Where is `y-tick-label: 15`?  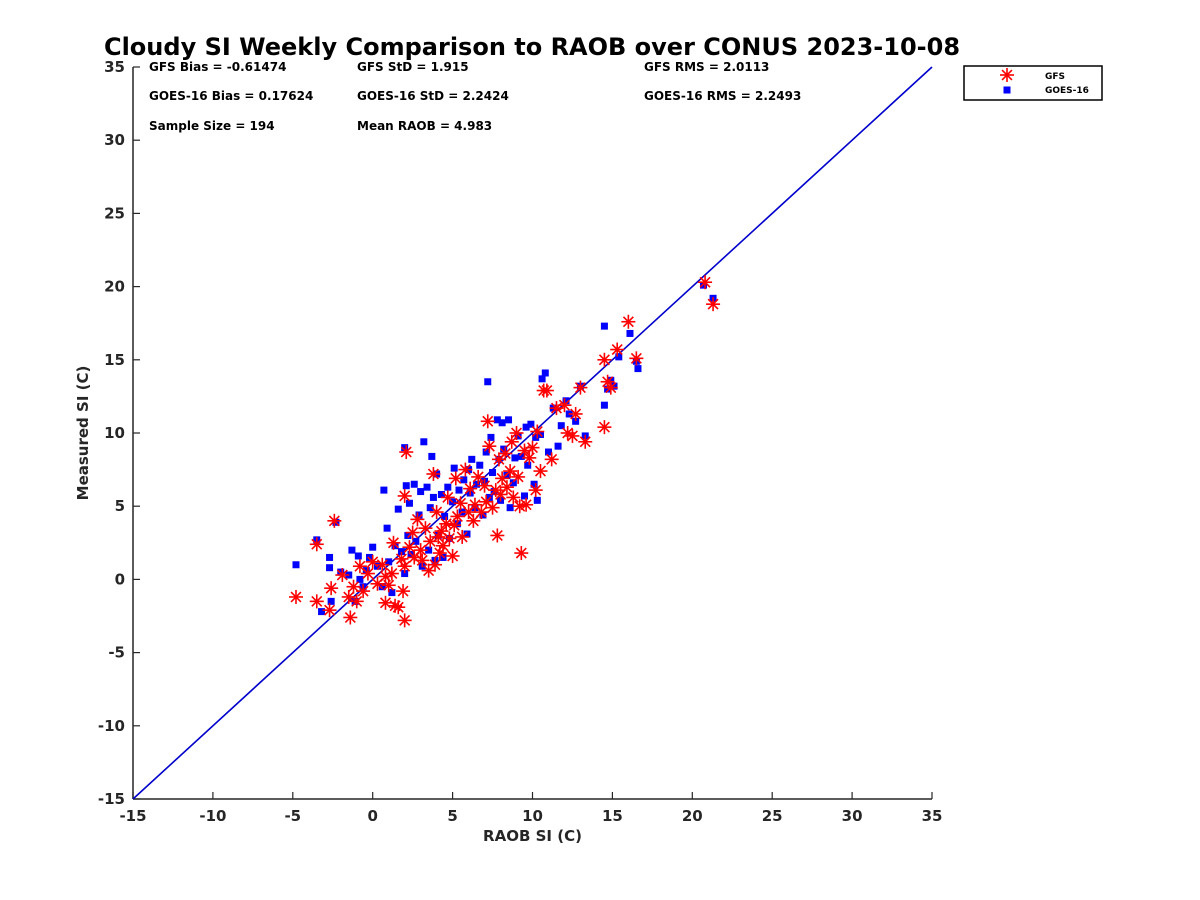
y-tick-label: 15 is located at coordinates (114, 360).